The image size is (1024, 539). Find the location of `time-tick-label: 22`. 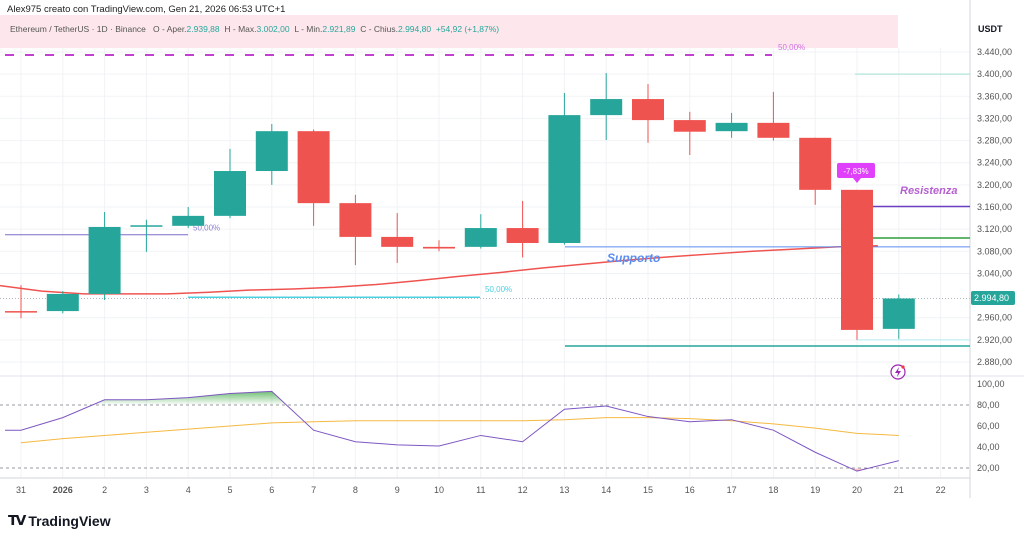

time-tick-label: 22 is located at coordinates (941, 490).